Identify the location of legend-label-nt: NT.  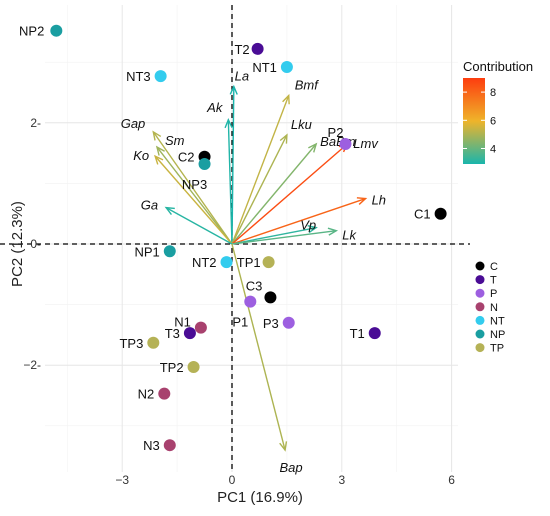
(497, 321).